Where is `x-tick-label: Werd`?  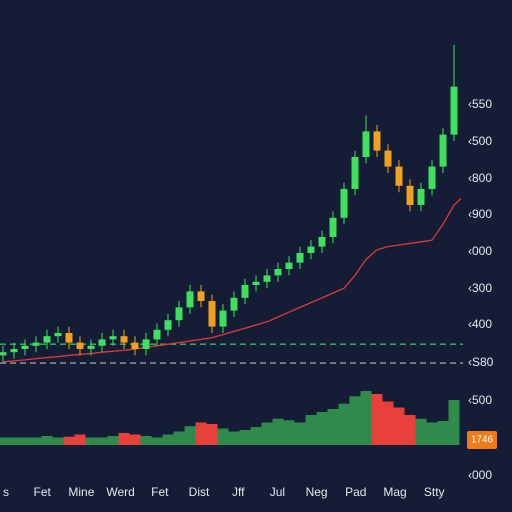 x-tick-label: Werd is located at coordinates (120, 492).